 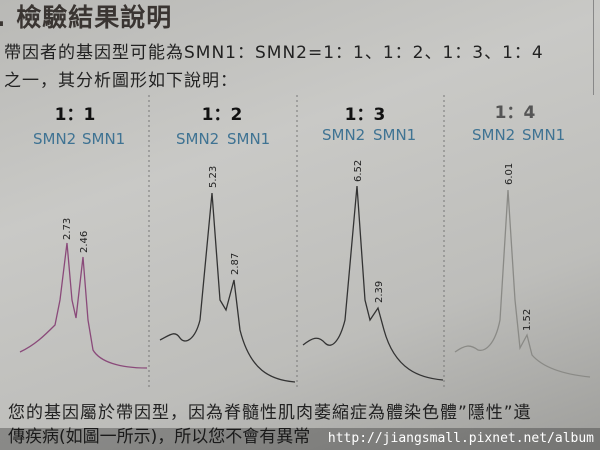 What do you see at coordinates (379, 292) in the screenshot?
I see `peak-value-smn1: 2.39` at bounding box center [379, 292].